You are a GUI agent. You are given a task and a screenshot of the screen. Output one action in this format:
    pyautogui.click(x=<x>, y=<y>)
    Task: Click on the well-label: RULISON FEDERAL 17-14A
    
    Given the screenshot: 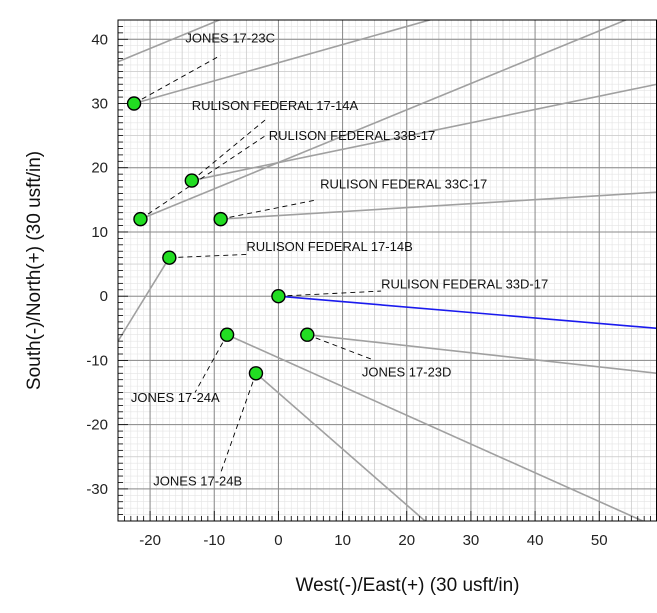 What is the action you would take?
    pyautogui.click(x=275, y=105)
    